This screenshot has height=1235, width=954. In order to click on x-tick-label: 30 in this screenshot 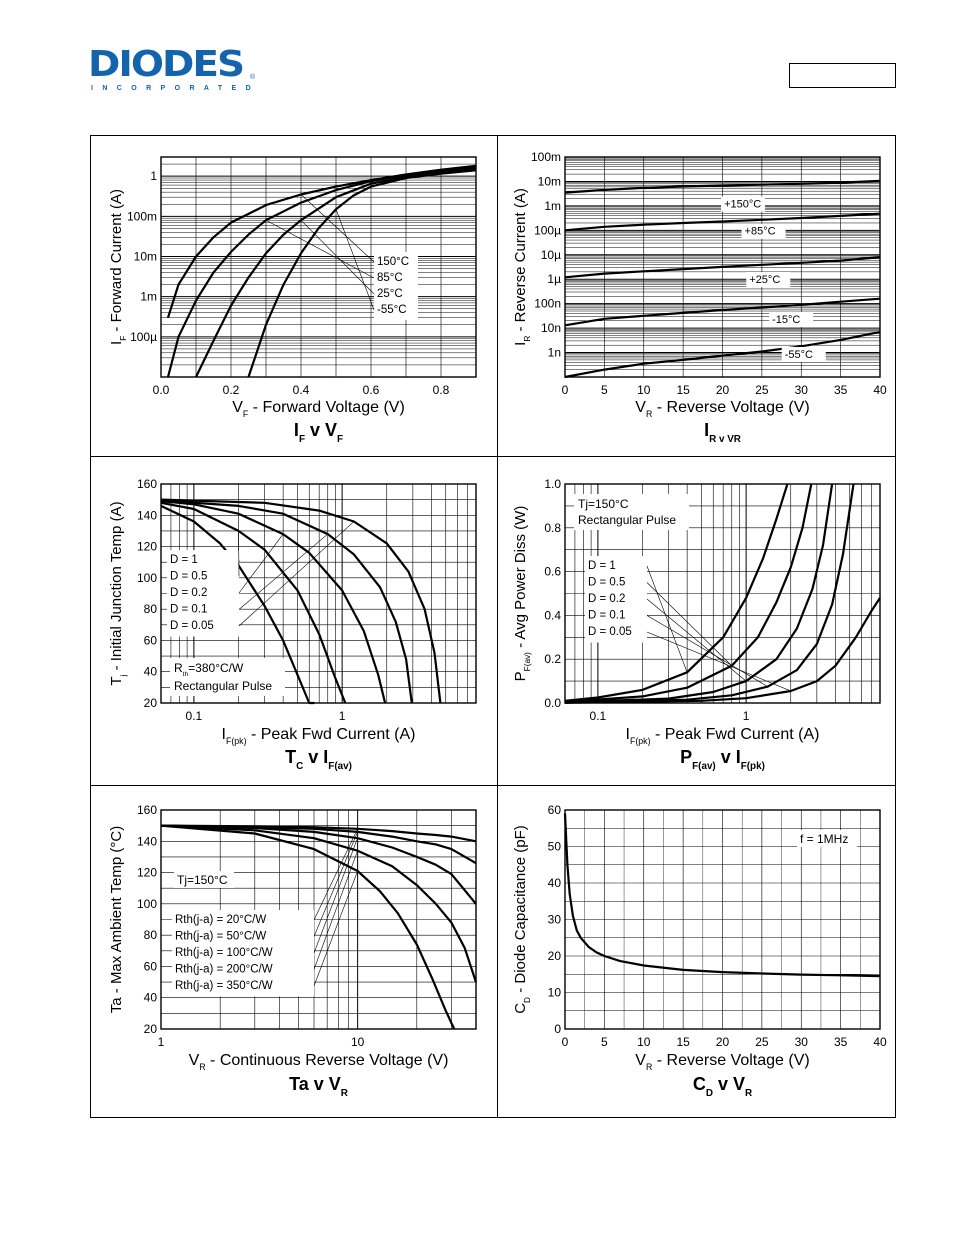, I will do `click(802, 1042)`.